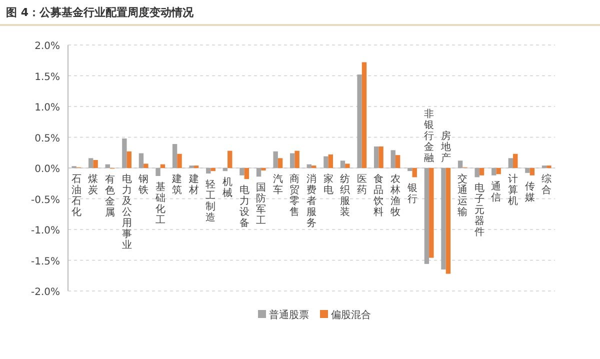  I want to click on x-tick-label: 电力设备, so click(244, 207).